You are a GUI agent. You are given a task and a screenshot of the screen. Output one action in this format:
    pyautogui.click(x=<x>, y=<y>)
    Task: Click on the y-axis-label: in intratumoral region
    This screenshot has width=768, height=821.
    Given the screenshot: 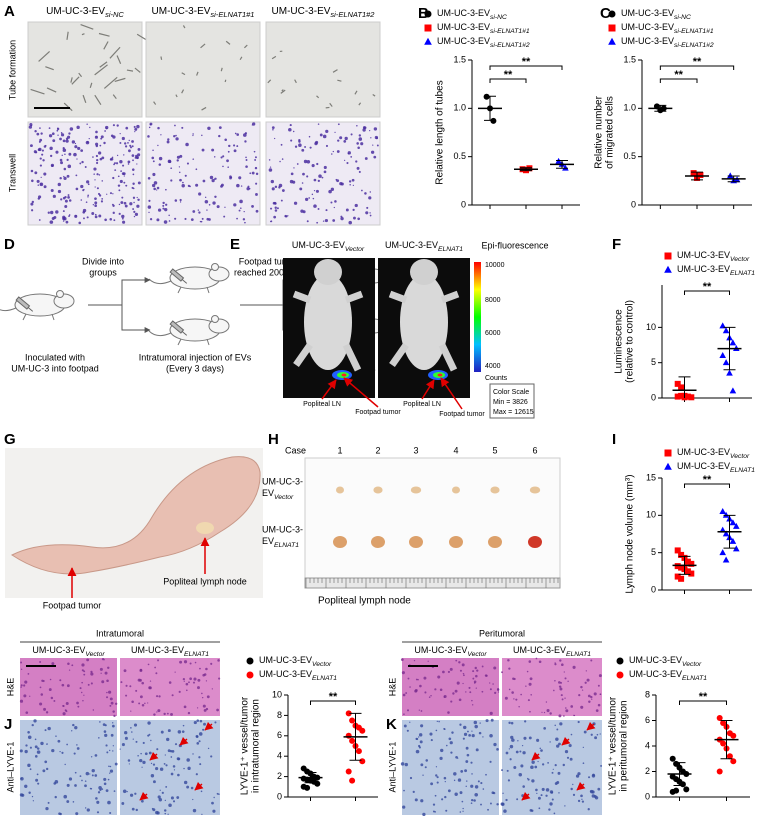 What is the action you would take?
    pyautogui.click(x=256, y=746)
    